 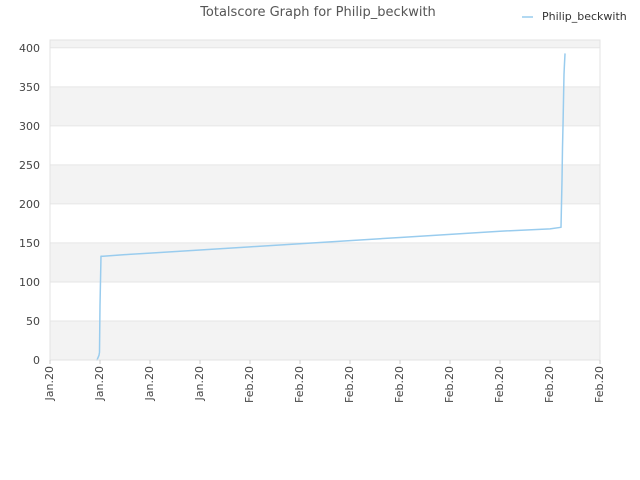 What do you see at coordinates (36, 360) in the screenshot?
I see `y-tick-label: 0` at bounding box center [36, 360].